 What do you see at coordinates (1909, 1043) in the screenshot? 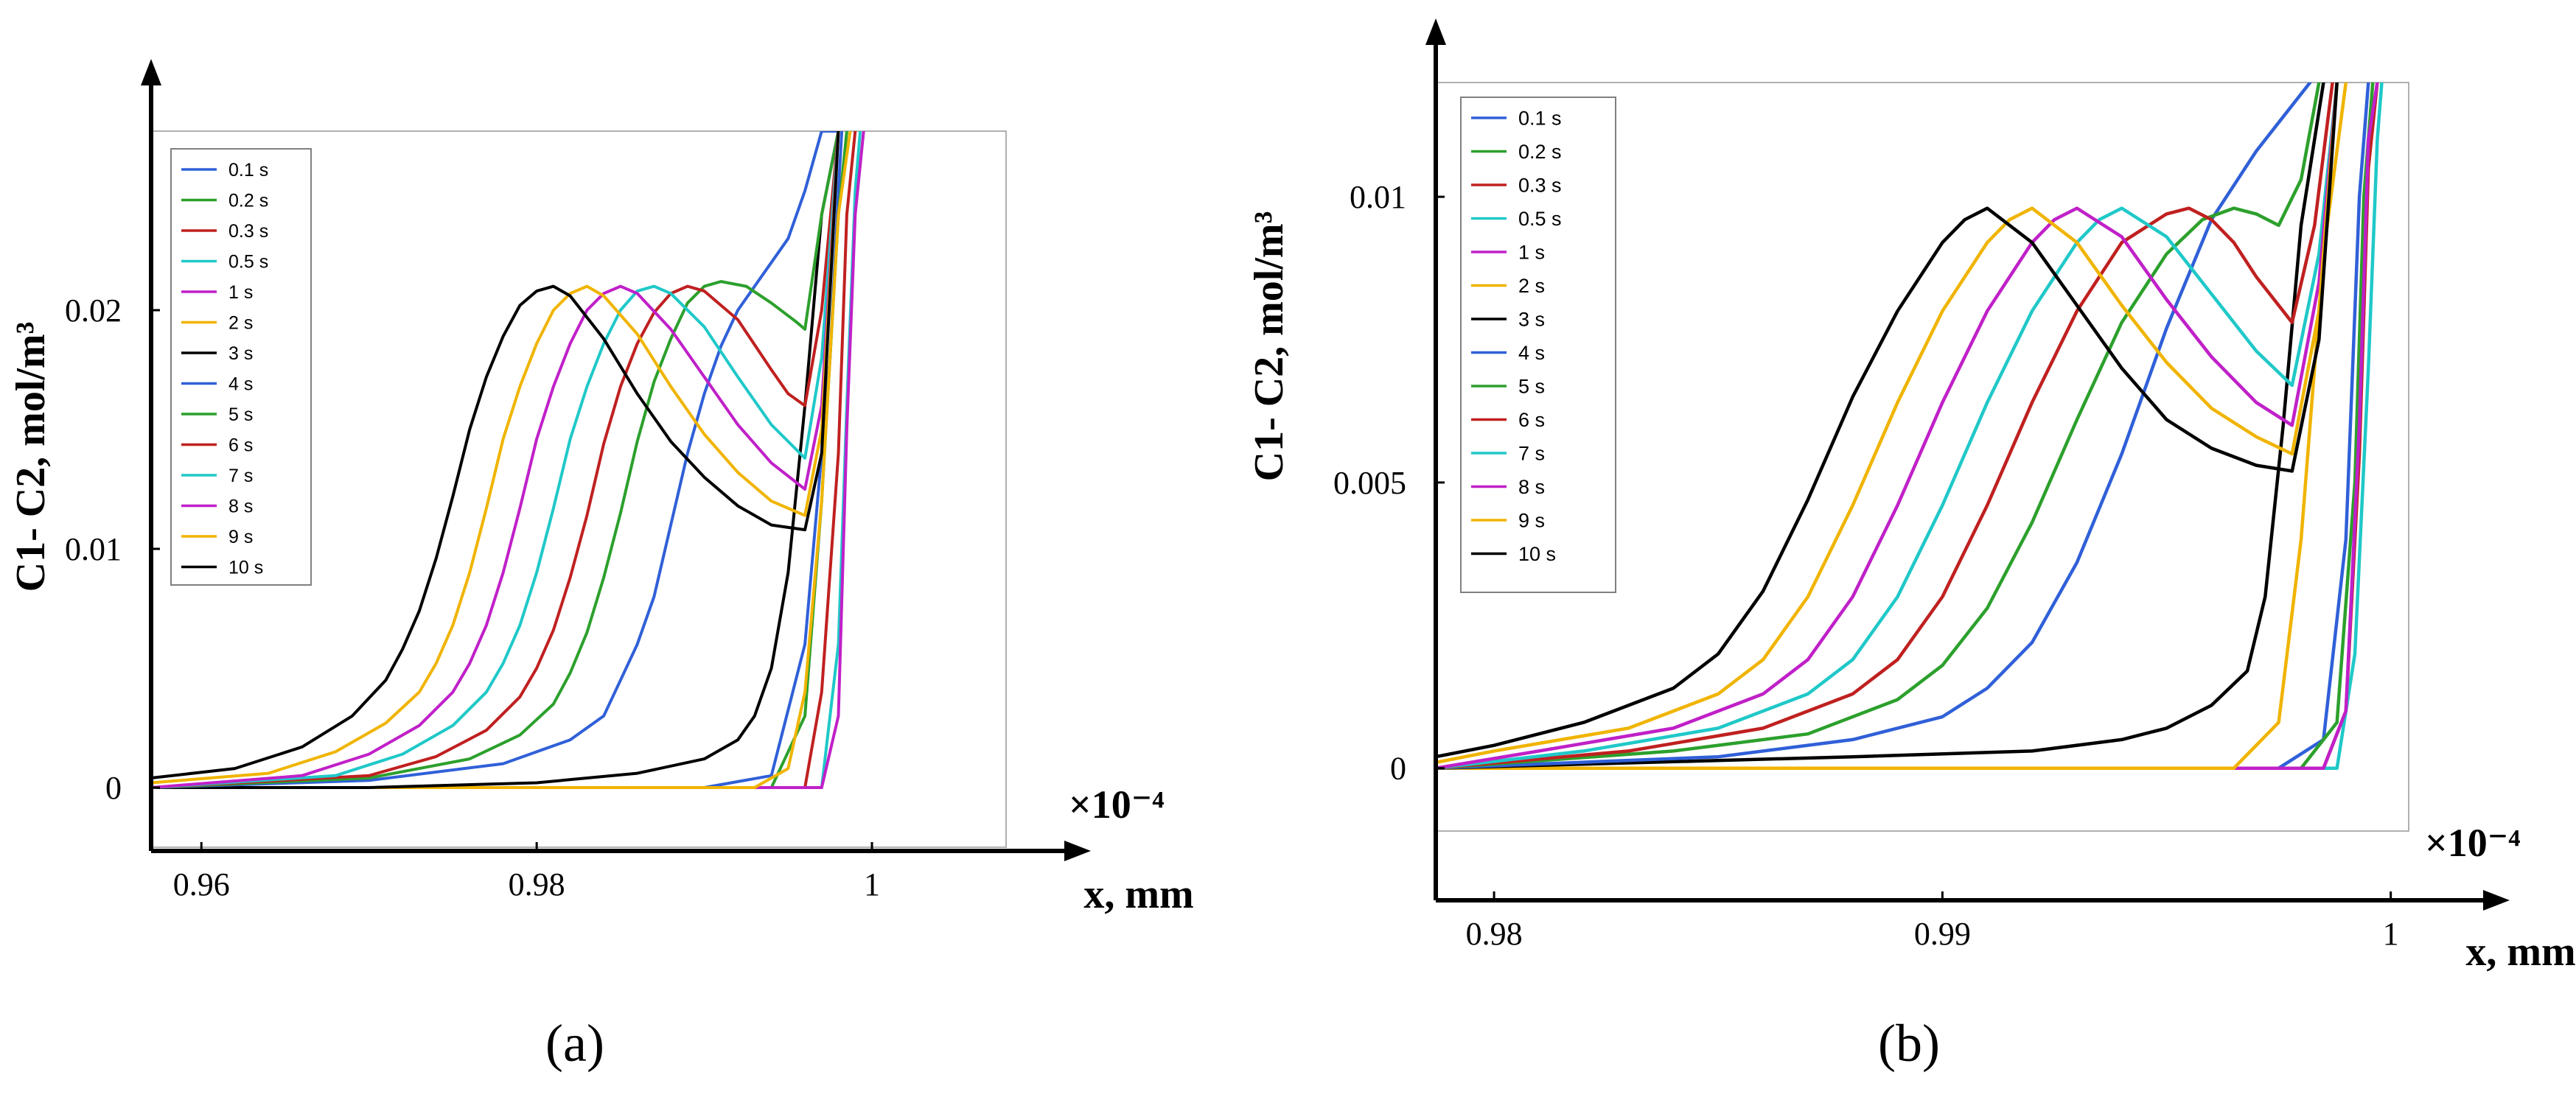
I see `panel-label-b: (b)` at bounding box center [1909, 1043].